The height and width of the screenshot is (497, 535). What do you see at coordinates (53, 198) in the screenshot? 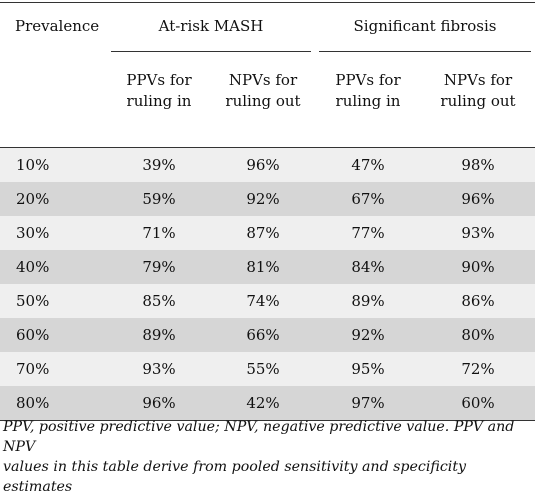
I see `prevalence-cell: 20%` at bounding box center [53, 198].